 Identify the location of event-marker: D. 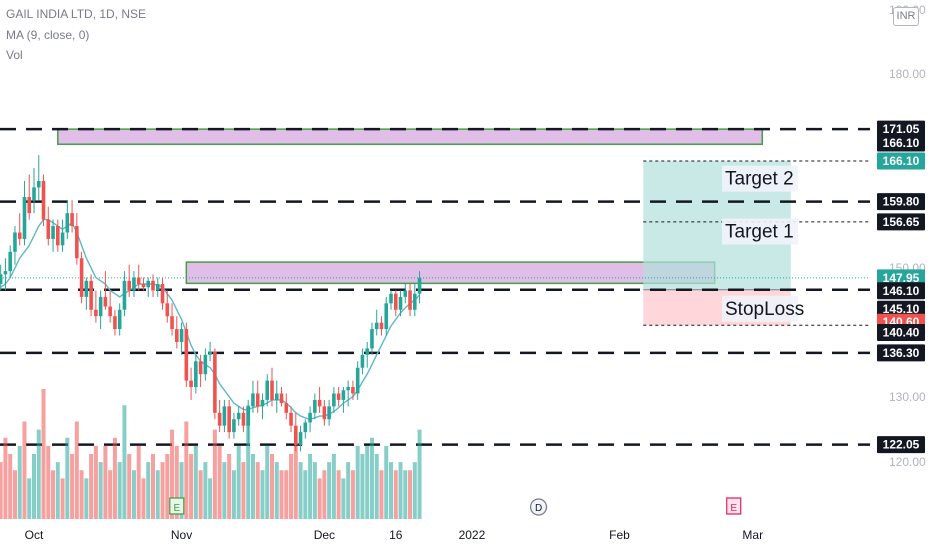
(538, 507).